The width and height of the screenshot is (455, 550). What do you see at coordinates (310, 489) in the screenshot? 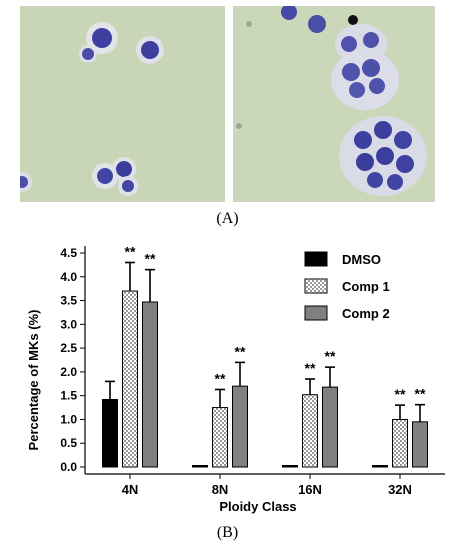
I see `x-tick-label: 16N` at bounding box center [310, 489].